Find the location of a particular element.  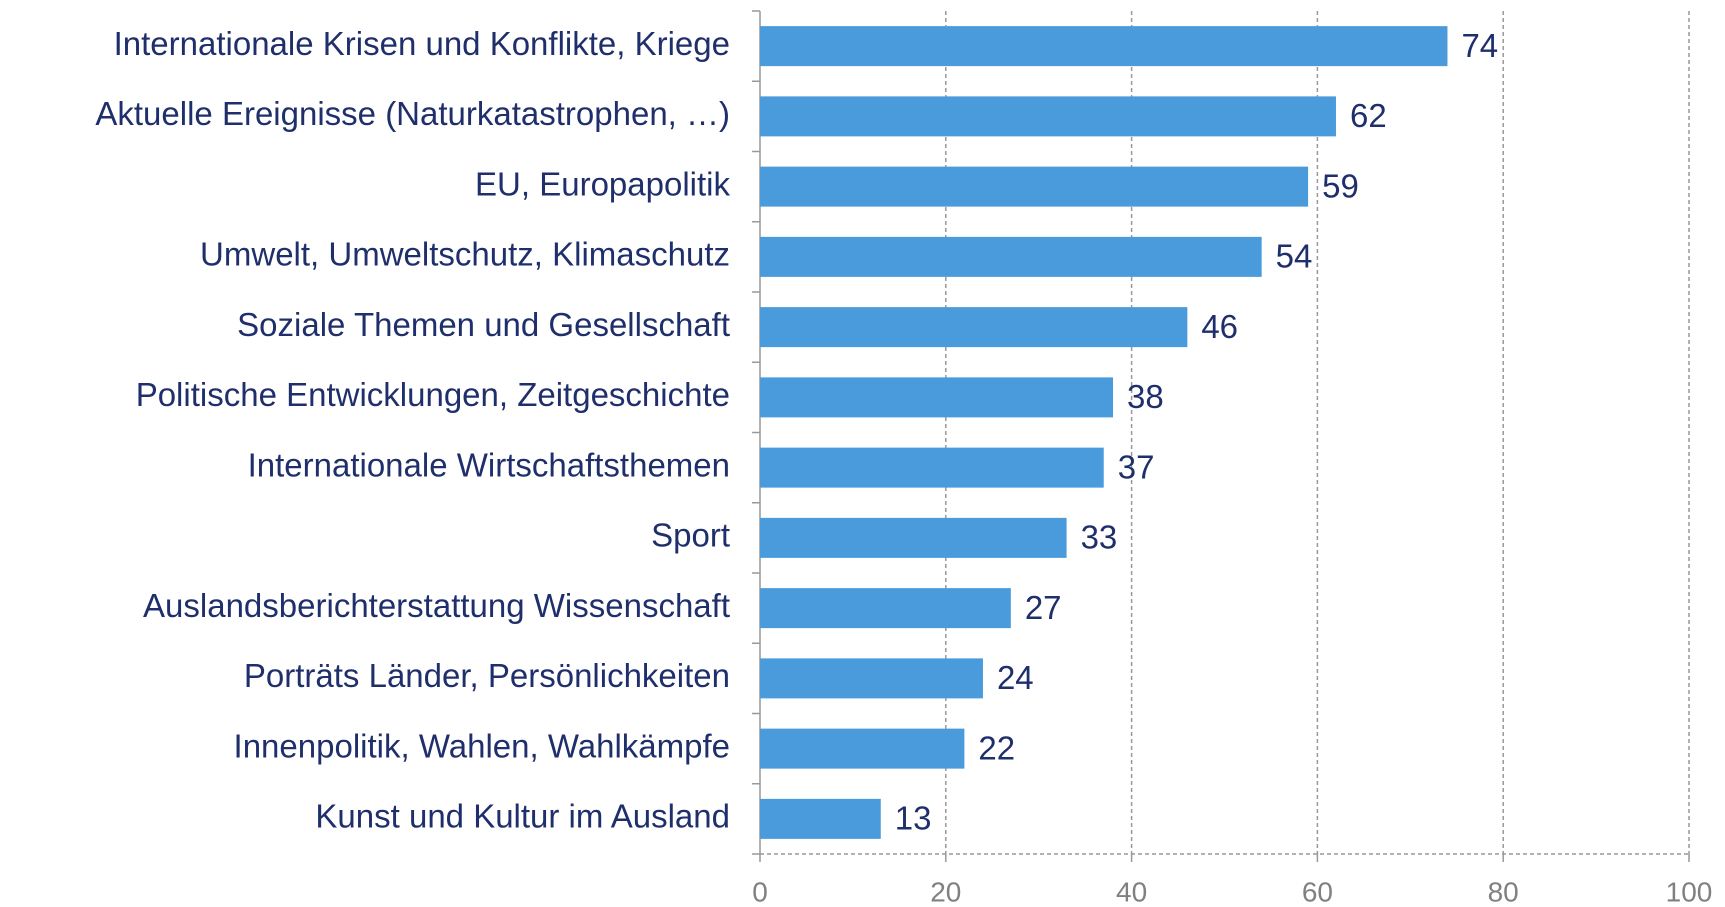

data-label: 46 is located at coordinates (1219, 326).